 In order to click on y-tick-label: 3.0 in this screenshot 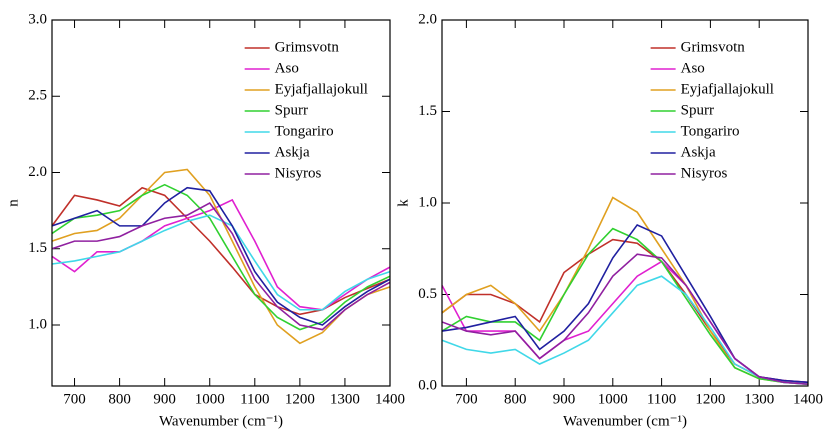, I will do `click(37, 19)`.